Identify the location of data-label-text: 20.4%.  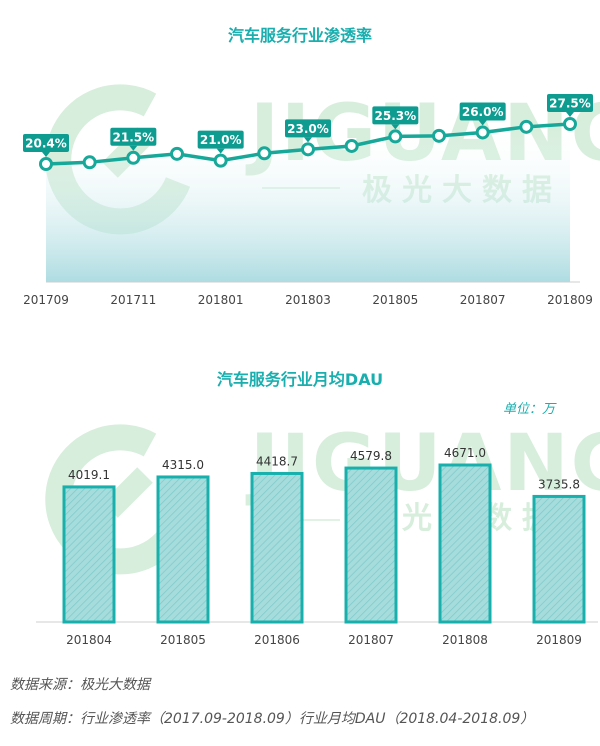
(46, 144).